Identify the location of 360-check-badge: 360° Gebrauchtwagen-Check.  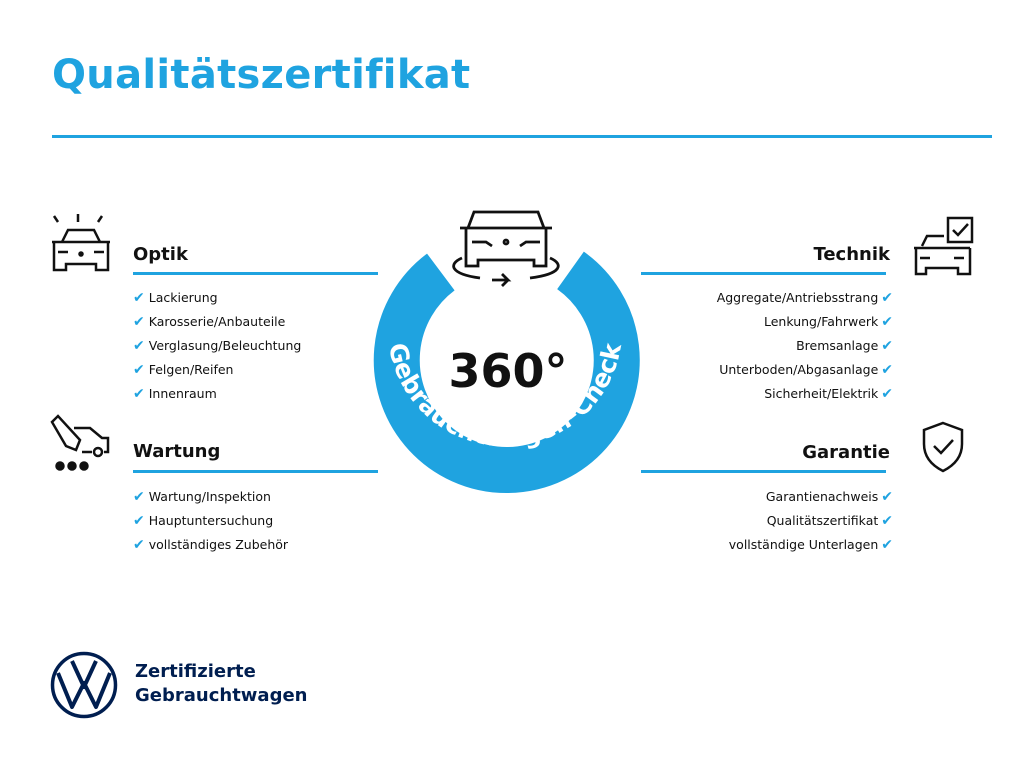
(506, 352).